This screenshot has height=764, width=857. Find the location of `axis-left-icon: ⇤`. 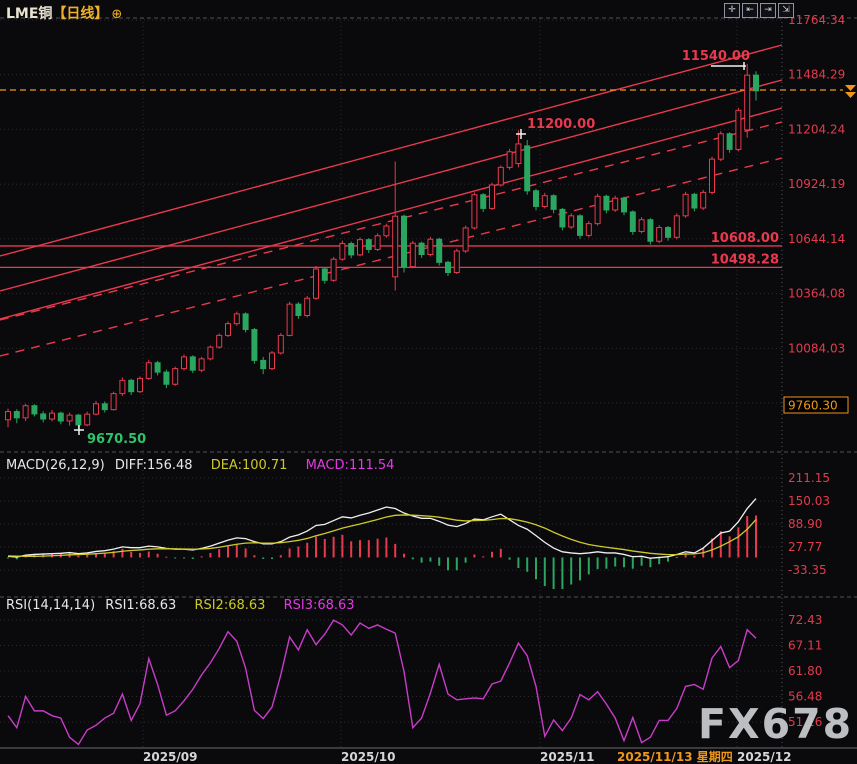

axis-left-icon: ⇤ is located at coordinates (750, 10).